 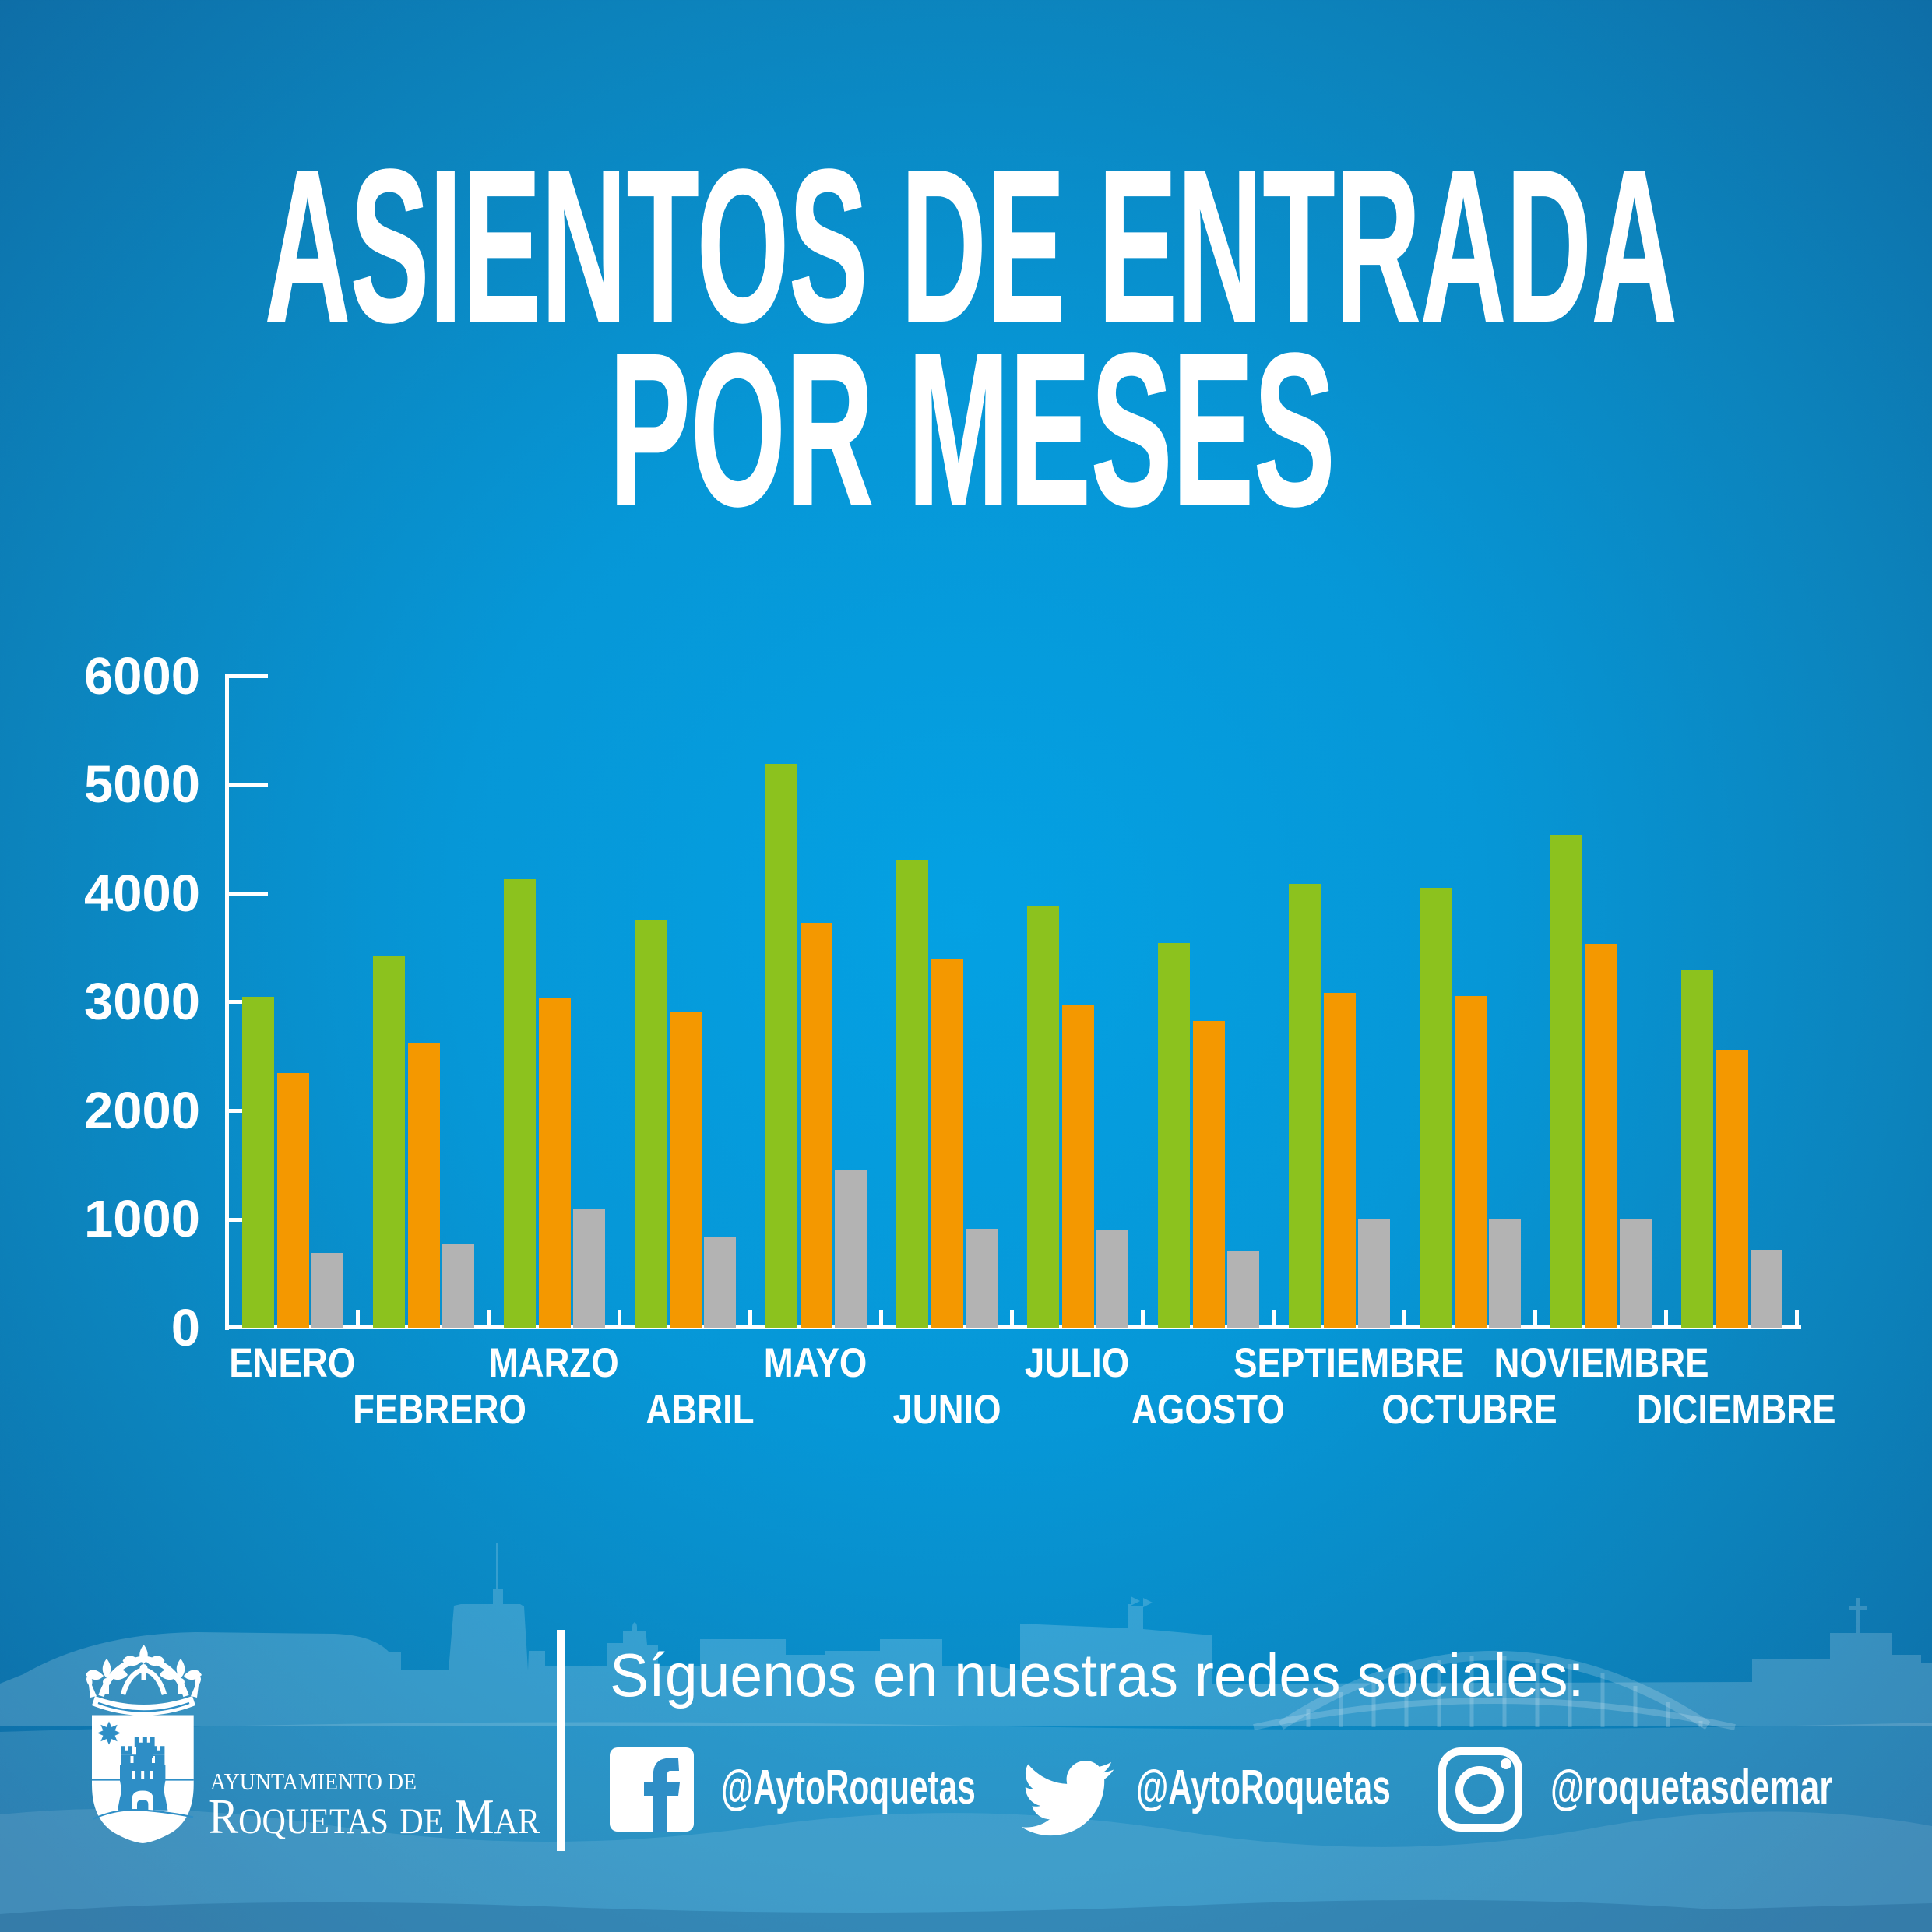 What do you see at coordinates (313, 1781) in the screenshot?
I see `svg-text: AYUNTAMIENTO DE` at bounding box center [313, 1781].